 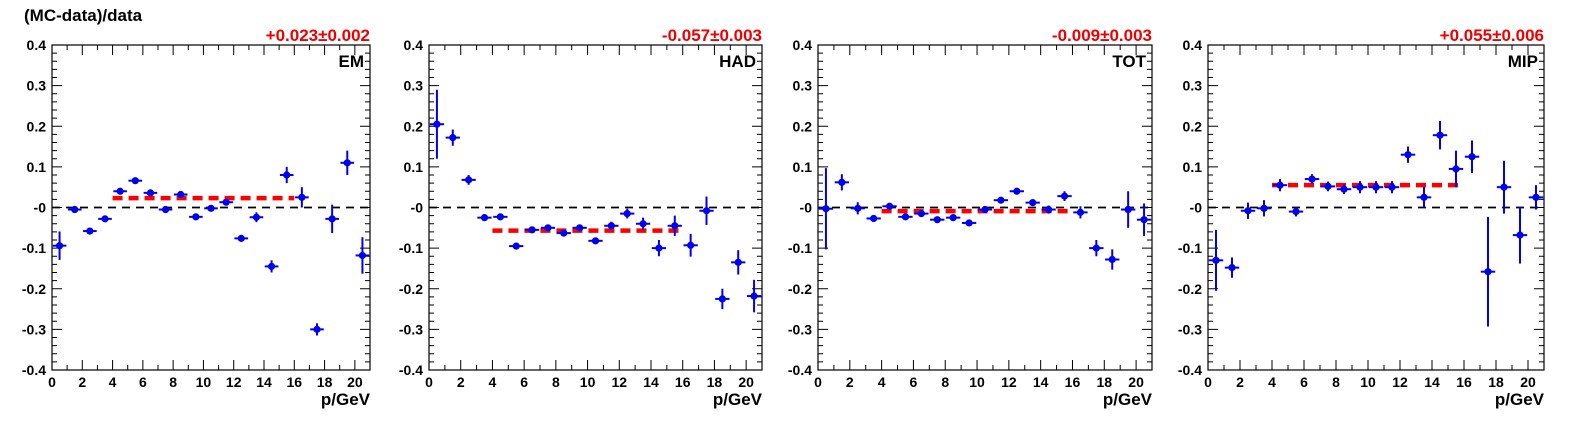 I want to click on x-tick-label: 8, so click(x=1336, y=382).